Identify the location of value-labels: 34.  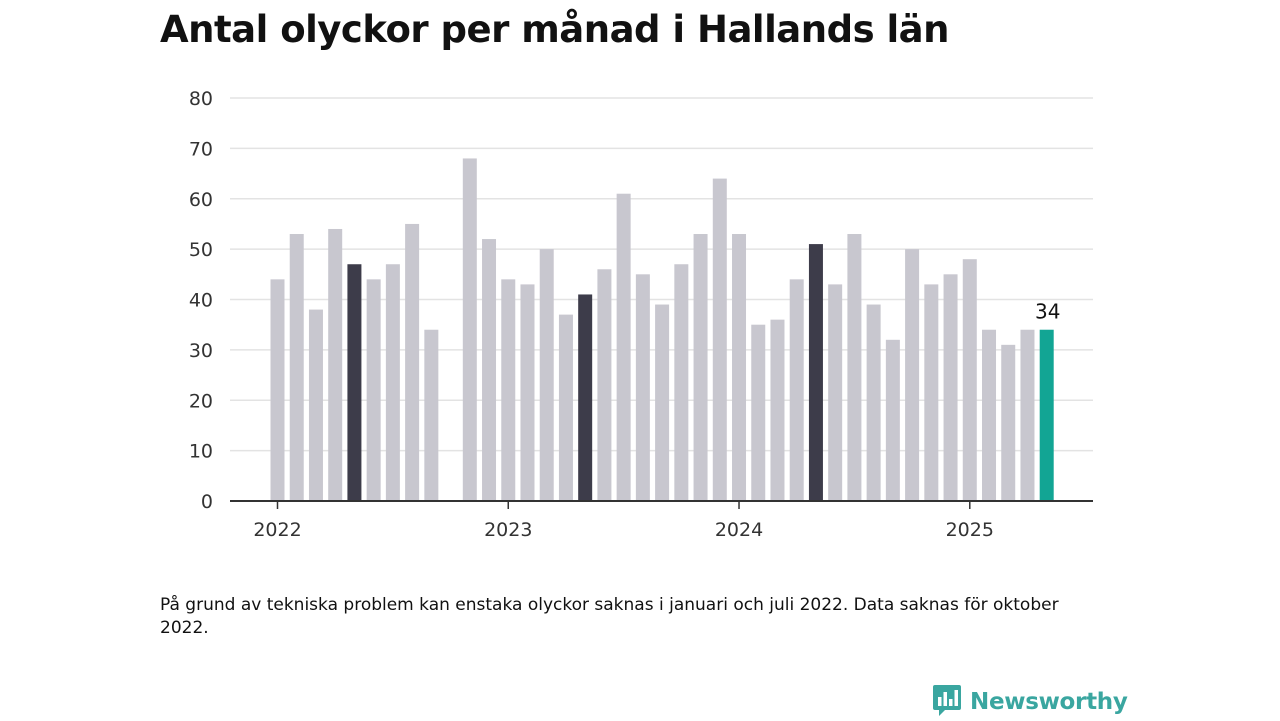
(1047, 312).